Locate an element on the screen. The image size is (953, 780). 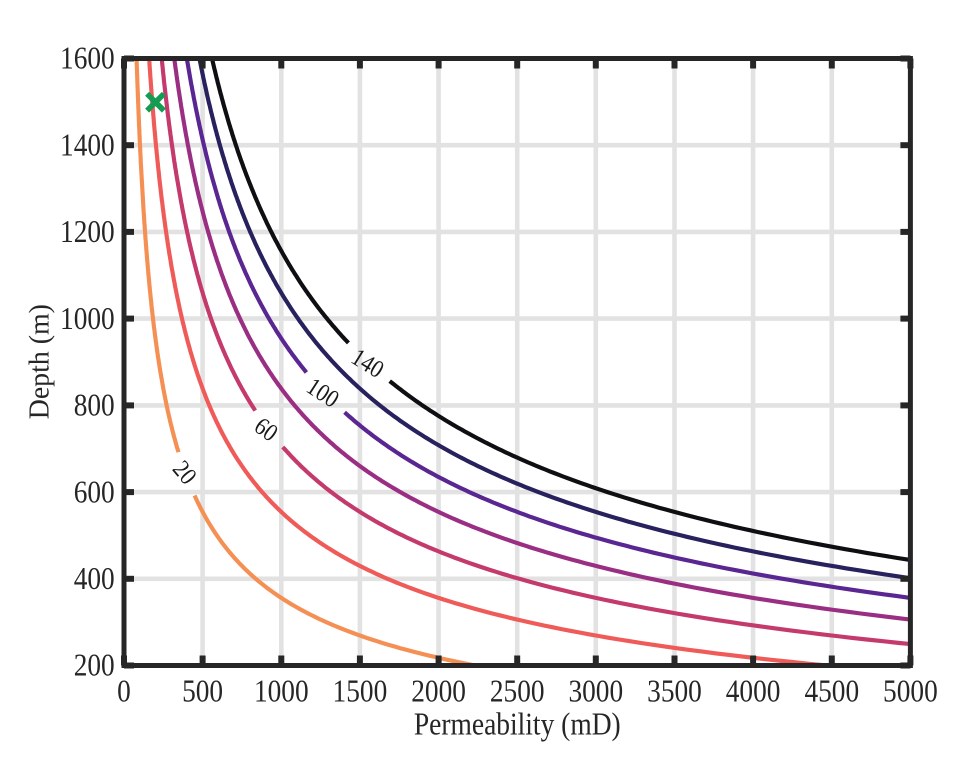
svg-text: 1500 is located at coordinates (360, 692).